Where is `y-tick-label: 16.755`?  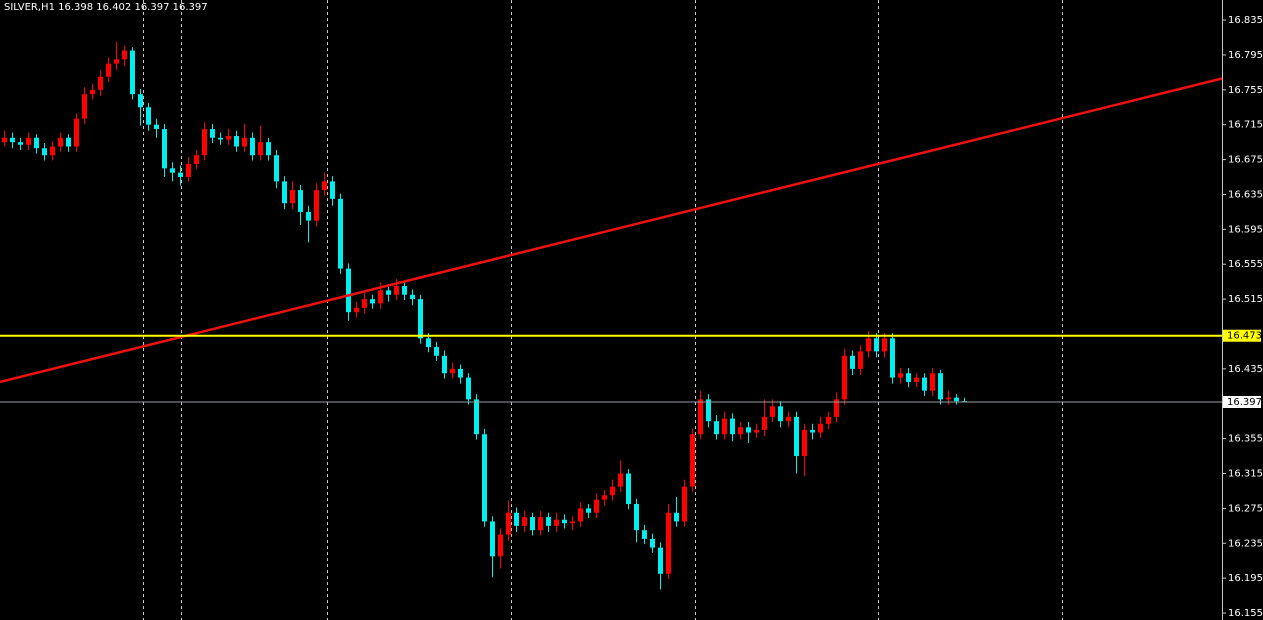 y-tick-label: 16.755 is located at coordinates (1245, 90).